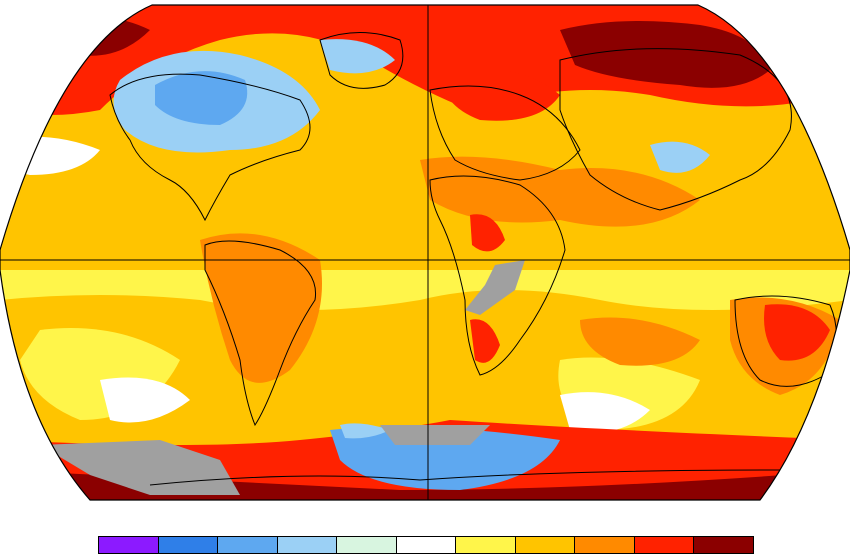 The width and height of the screenshot is (850, 560). I want to click on anomaly-central-africa-red, so click(487, 233).